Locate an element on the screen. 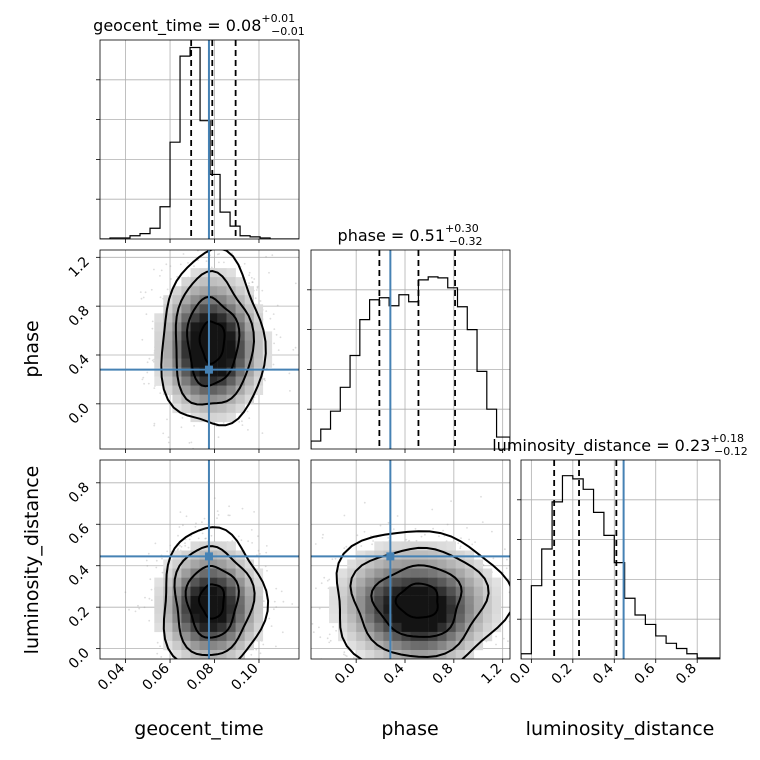  param-title-geocent-time: geocent_time = 0.08+0.01 −0.01 is located at coordinates (199, 25).